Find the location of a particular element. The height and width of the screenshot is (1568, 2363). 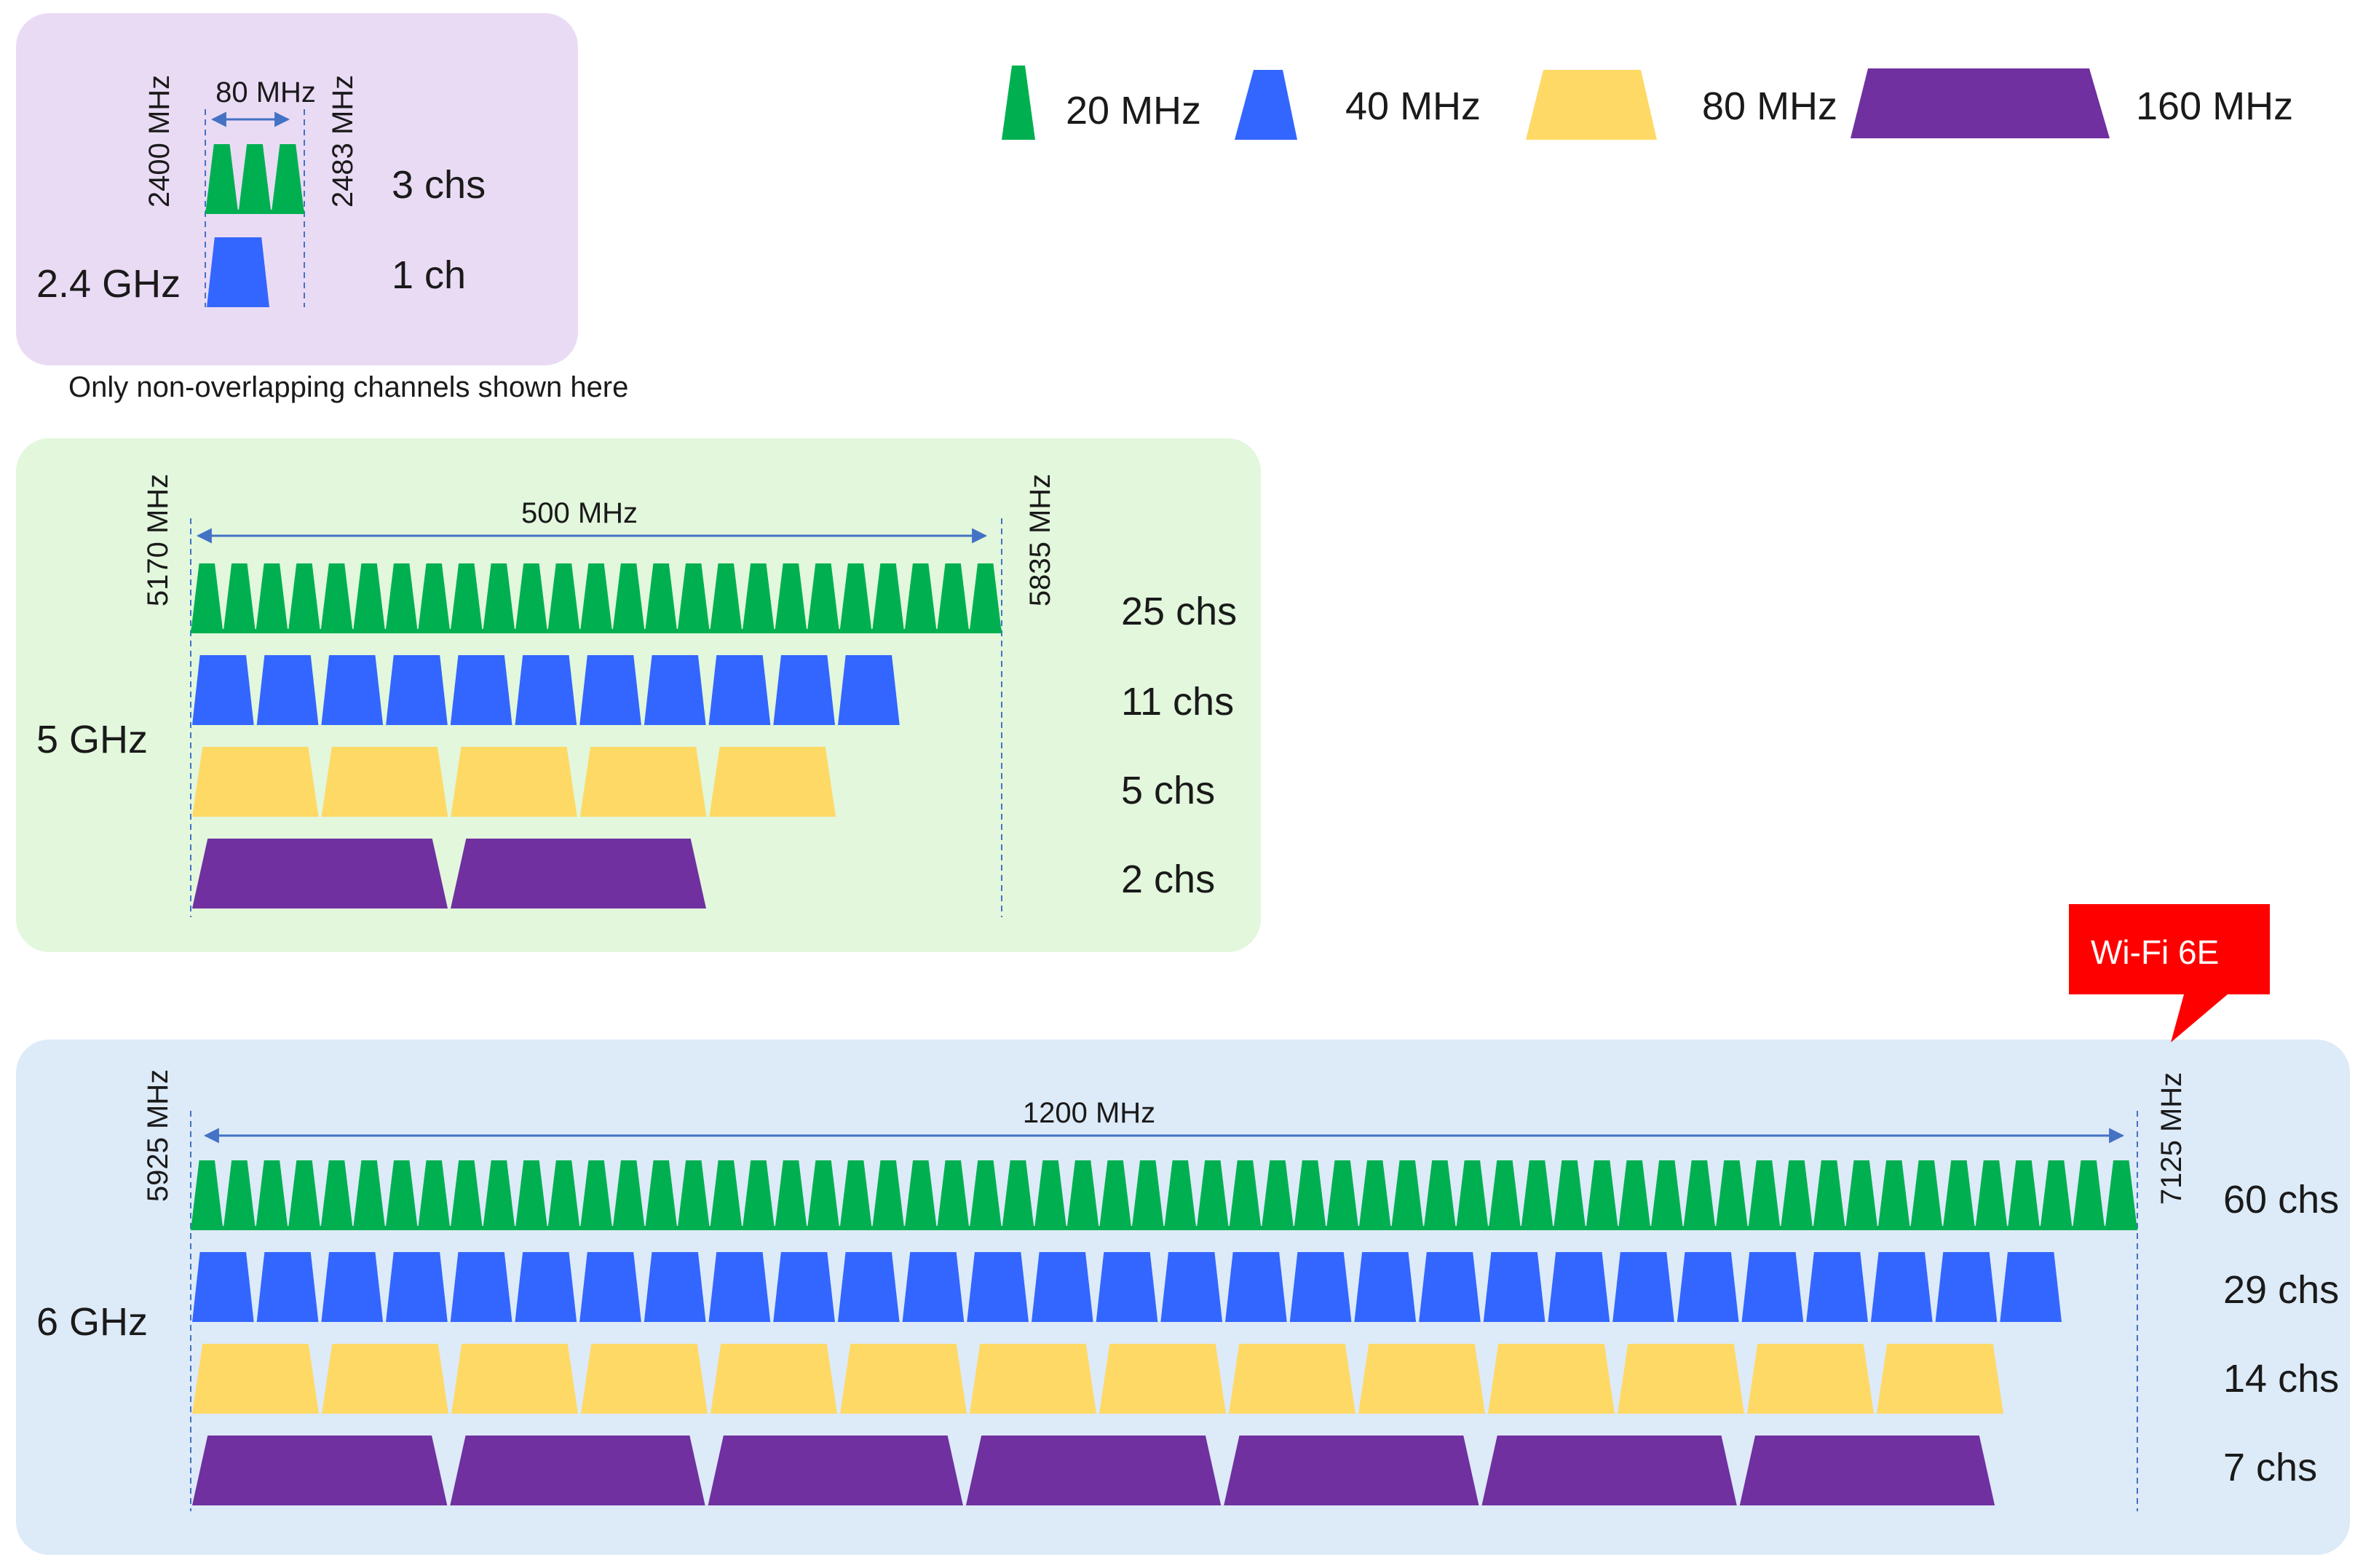

band-6-row-20-count: 60 chs is located at coordinates (2281, 1199).